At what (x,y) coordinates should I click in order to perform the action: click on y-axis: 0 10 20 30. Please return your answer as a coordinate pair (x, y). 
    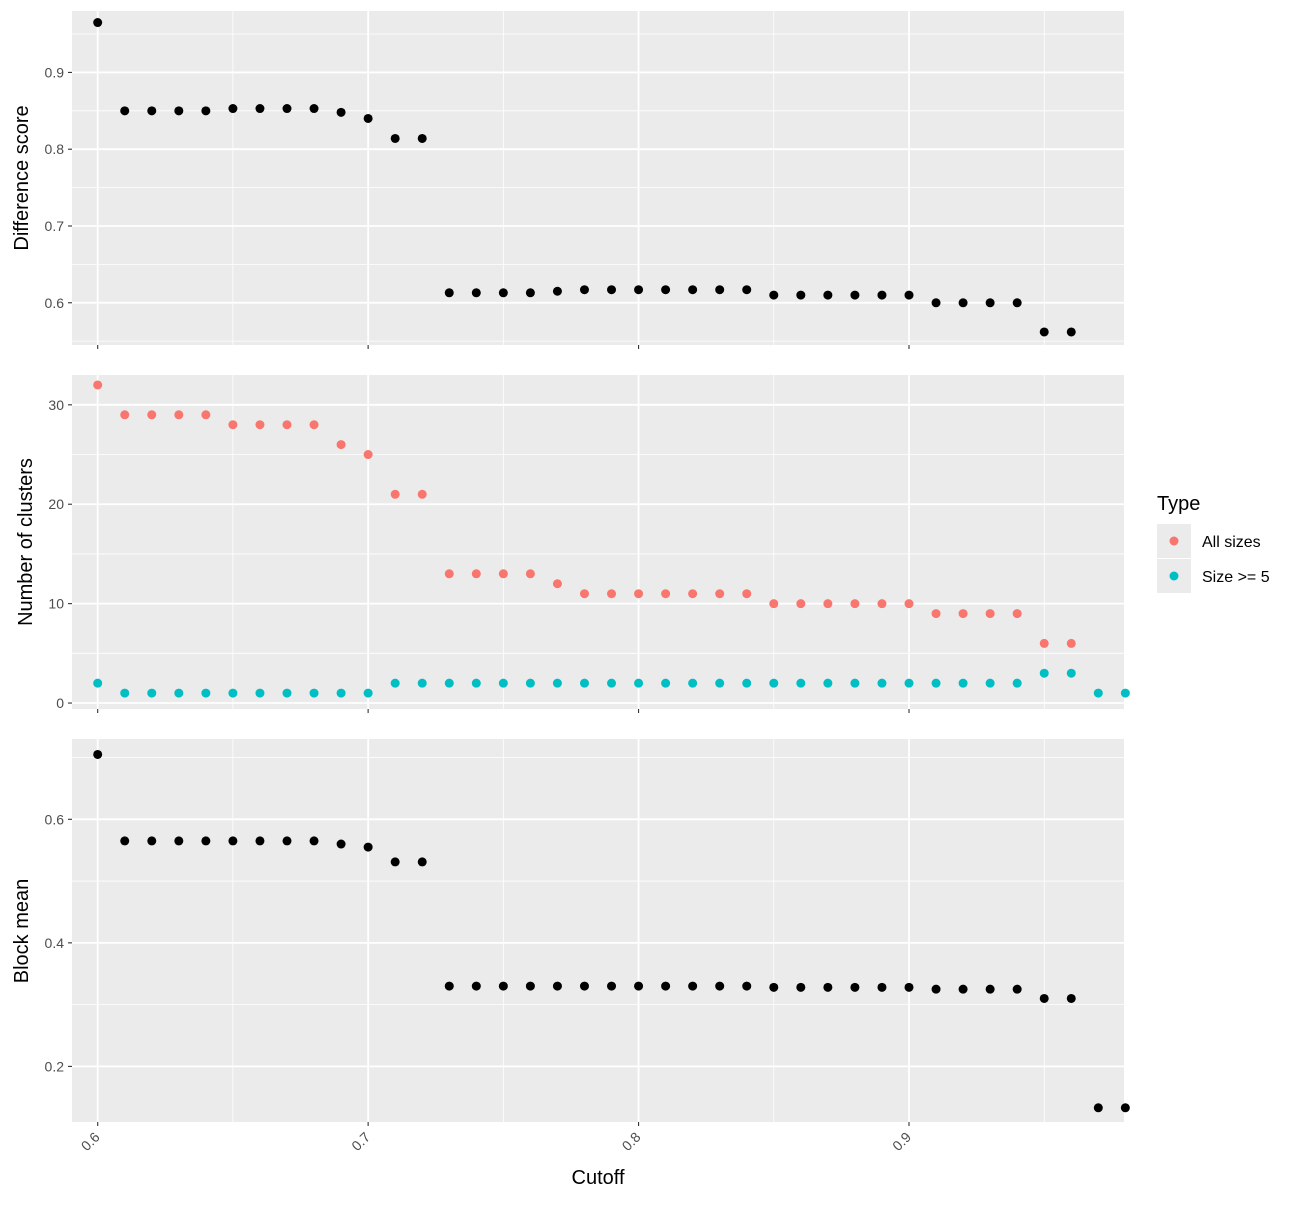
    Looking at the image, I should click on (60, 554).